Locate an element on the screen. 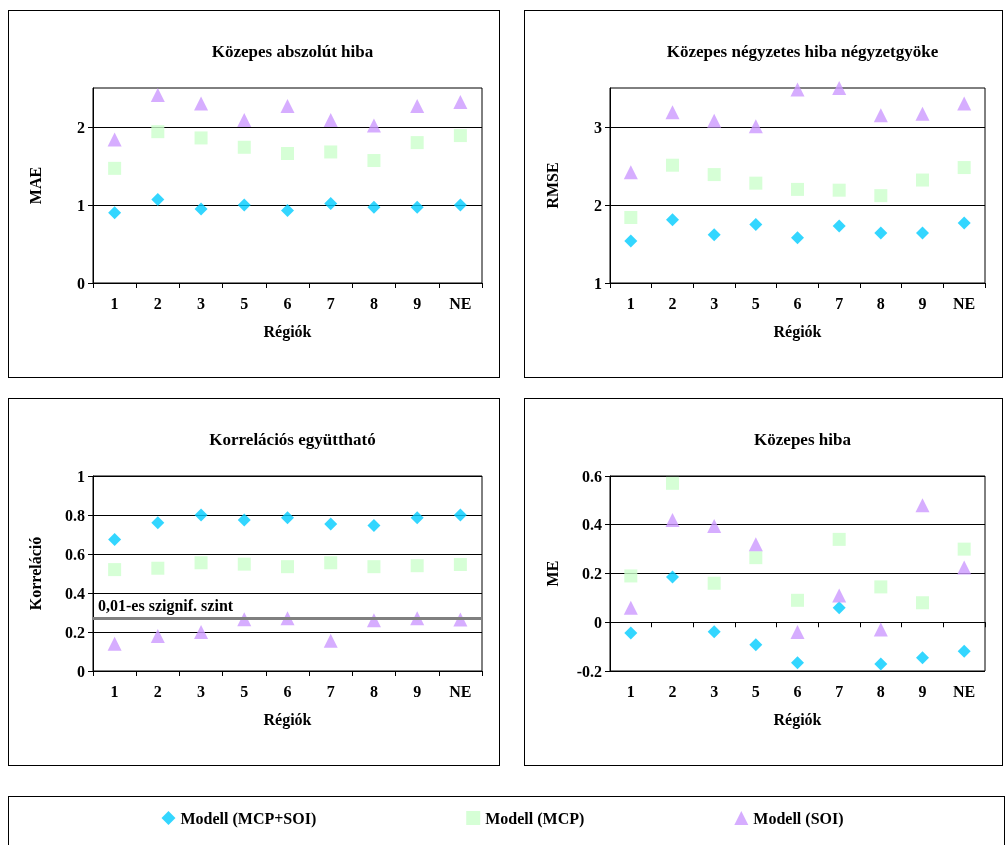 The height and width of the screenshot is (845, 1005). y-axis-title: Korreláció is located at coordinates (35, 573).